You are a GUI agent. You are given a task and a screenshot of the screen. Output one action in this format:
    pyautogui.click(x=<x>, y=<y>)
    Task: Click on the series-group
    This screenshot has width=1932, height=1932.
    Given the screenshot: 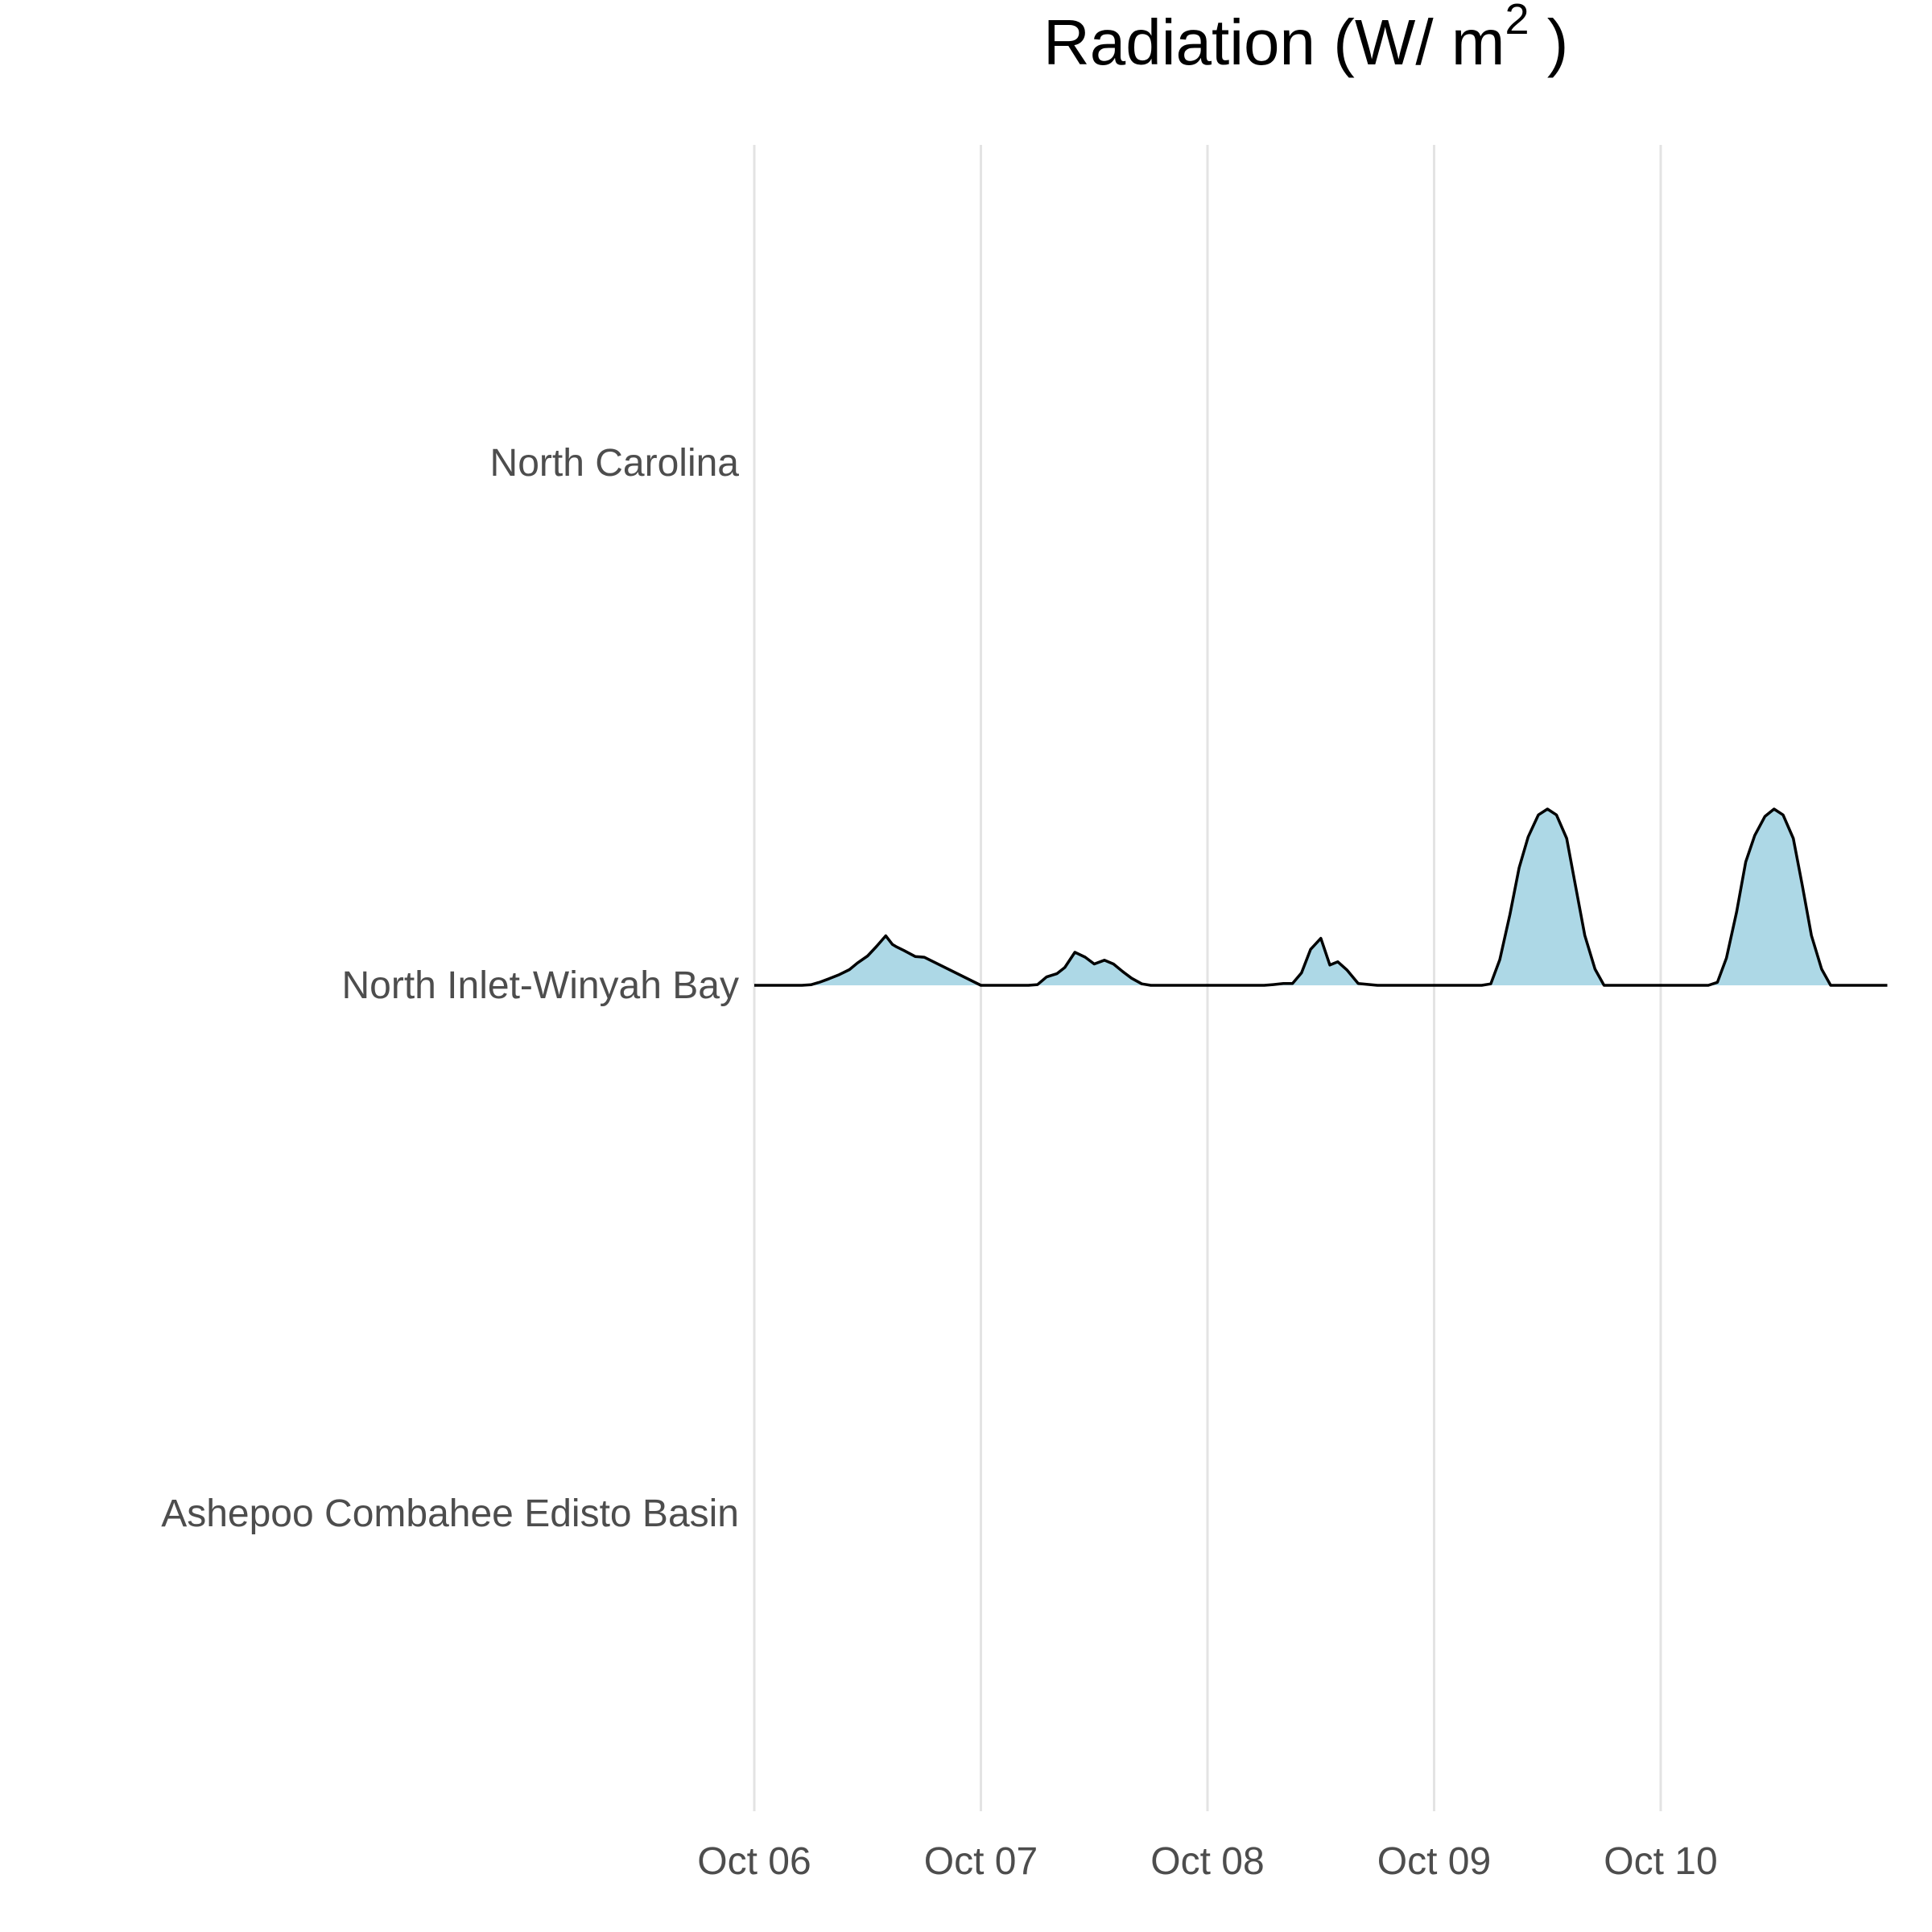 What is the action you would take?
    pyautogui.click(x=1321, y=897)
    